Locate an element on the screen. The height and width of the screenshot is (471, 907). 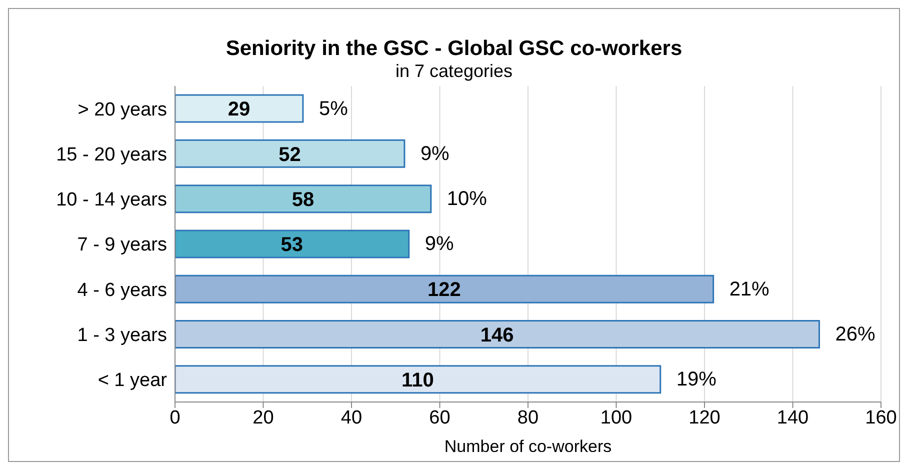
chart-subtitle: in 7 categories is located at coordinates (454, 71).